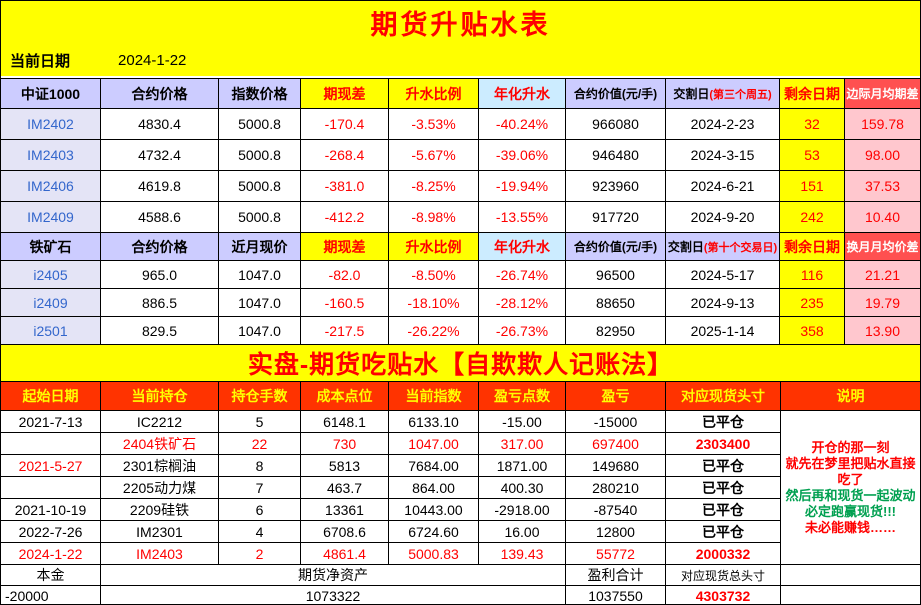 This screenshot has width=921, height=605. Describe the element at coordinates (616, 303) in the screenshot. I see `cell: 88650` at that location.